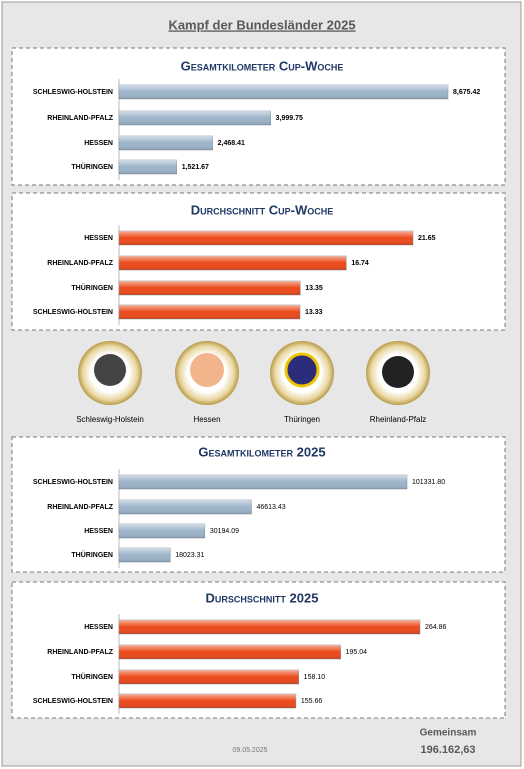 The width and height of the screenshot is (524, 769). Describe the element at coordinates (206, 419) in the screenshot. I see `logo-label: Hessen` at that location.